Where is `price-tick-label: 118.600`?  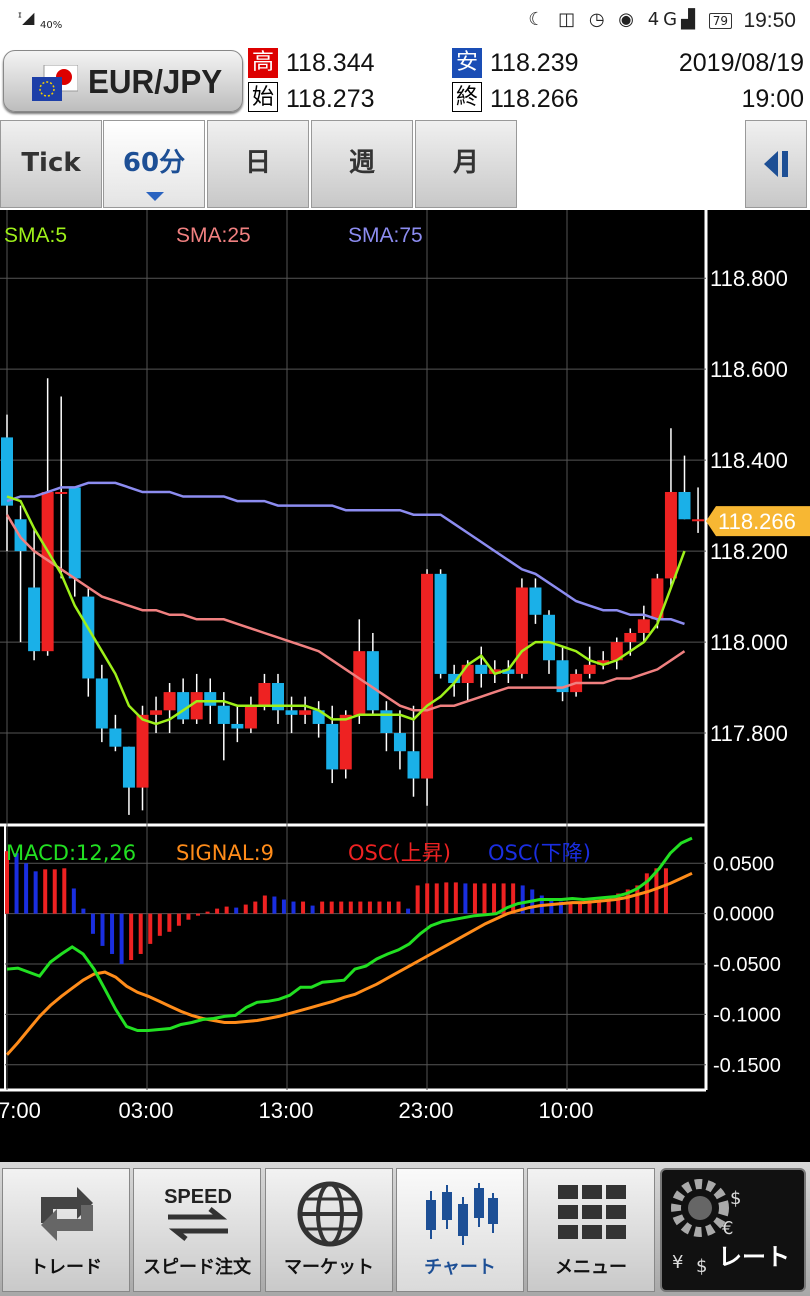
price-tick-label: 118.600 is located at coordinates (749, 369).